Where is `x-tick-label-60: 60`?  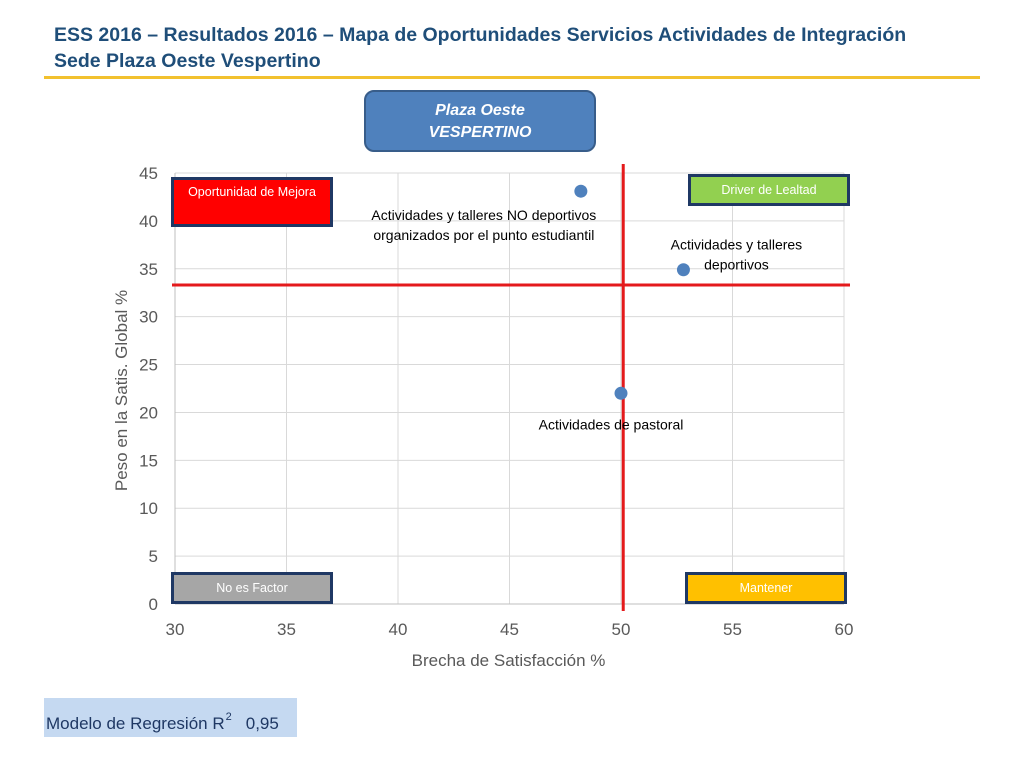
x-tick-label-60: 60 is located at coordinates (844, 629).